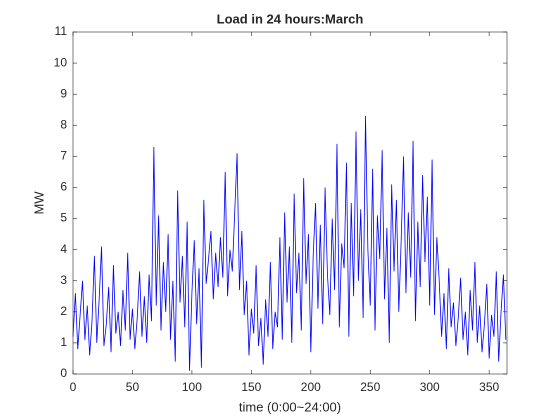 This screenshot has height=420, width=560. Describe the element at coordinates (63, 93) in the screenshot. I see `y-tick-label: 9` at that location.